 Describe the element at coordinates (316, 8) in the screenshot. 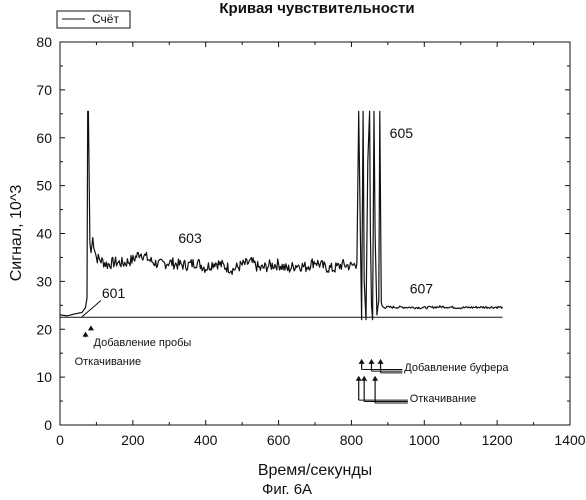

I see `chart-title: Кривая чувствительности` at that location.